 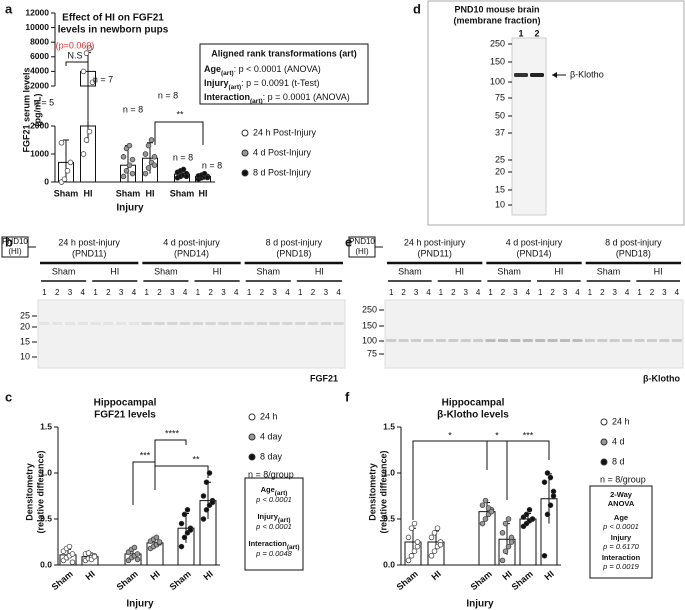 What do you see at coordinates (633, 242) in the screenshot?
I see `time-label: 8 d post-injury` at bounding box center [633, 242].